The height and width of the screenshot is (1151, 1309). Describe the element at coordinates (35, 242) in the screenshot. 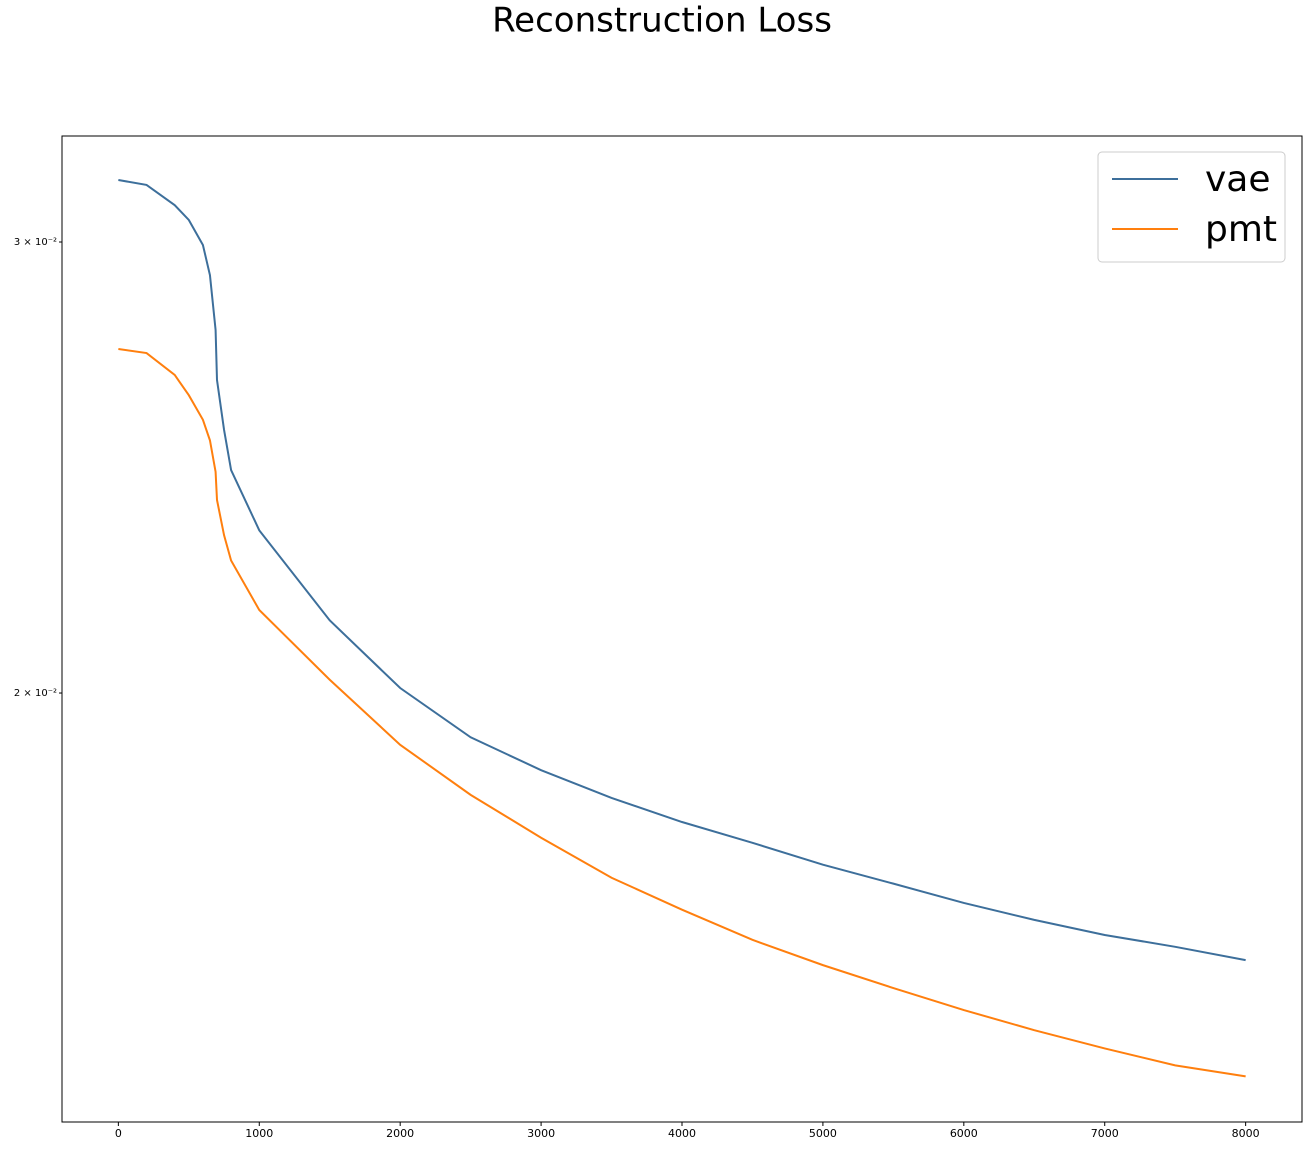

I see `y-tick-label: 3 × 10⁻²` at that location.